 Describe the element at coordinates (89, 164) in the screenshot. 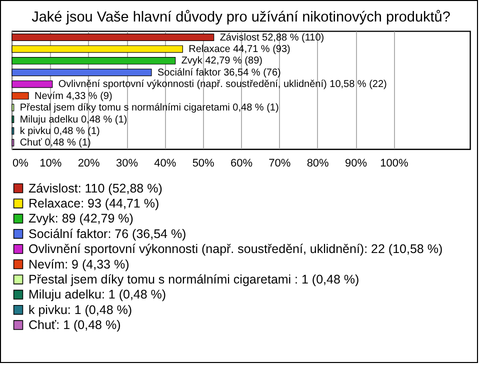

I see `x-tick-label: 20%` at that location.